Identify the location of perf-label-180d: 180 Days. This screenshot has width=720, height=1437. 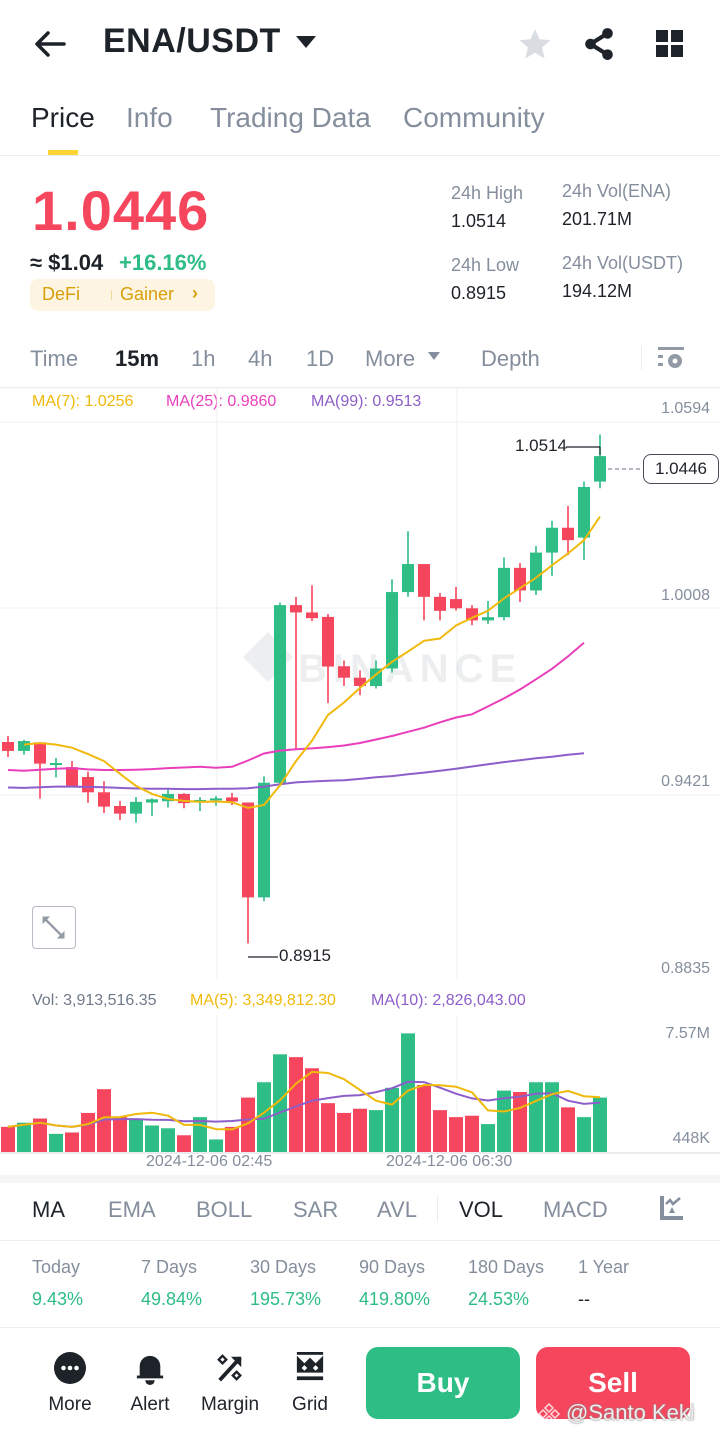
(506, 1267).